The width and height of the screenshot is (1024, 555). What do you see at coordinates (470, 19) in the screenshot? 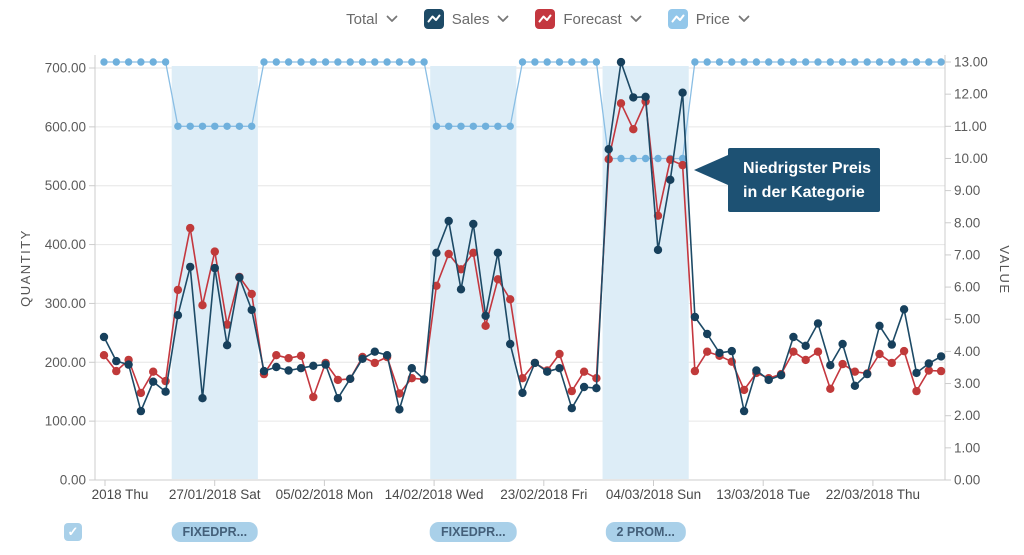
I see `legend-label-sales: Sales` at bounding box center [470, 19].